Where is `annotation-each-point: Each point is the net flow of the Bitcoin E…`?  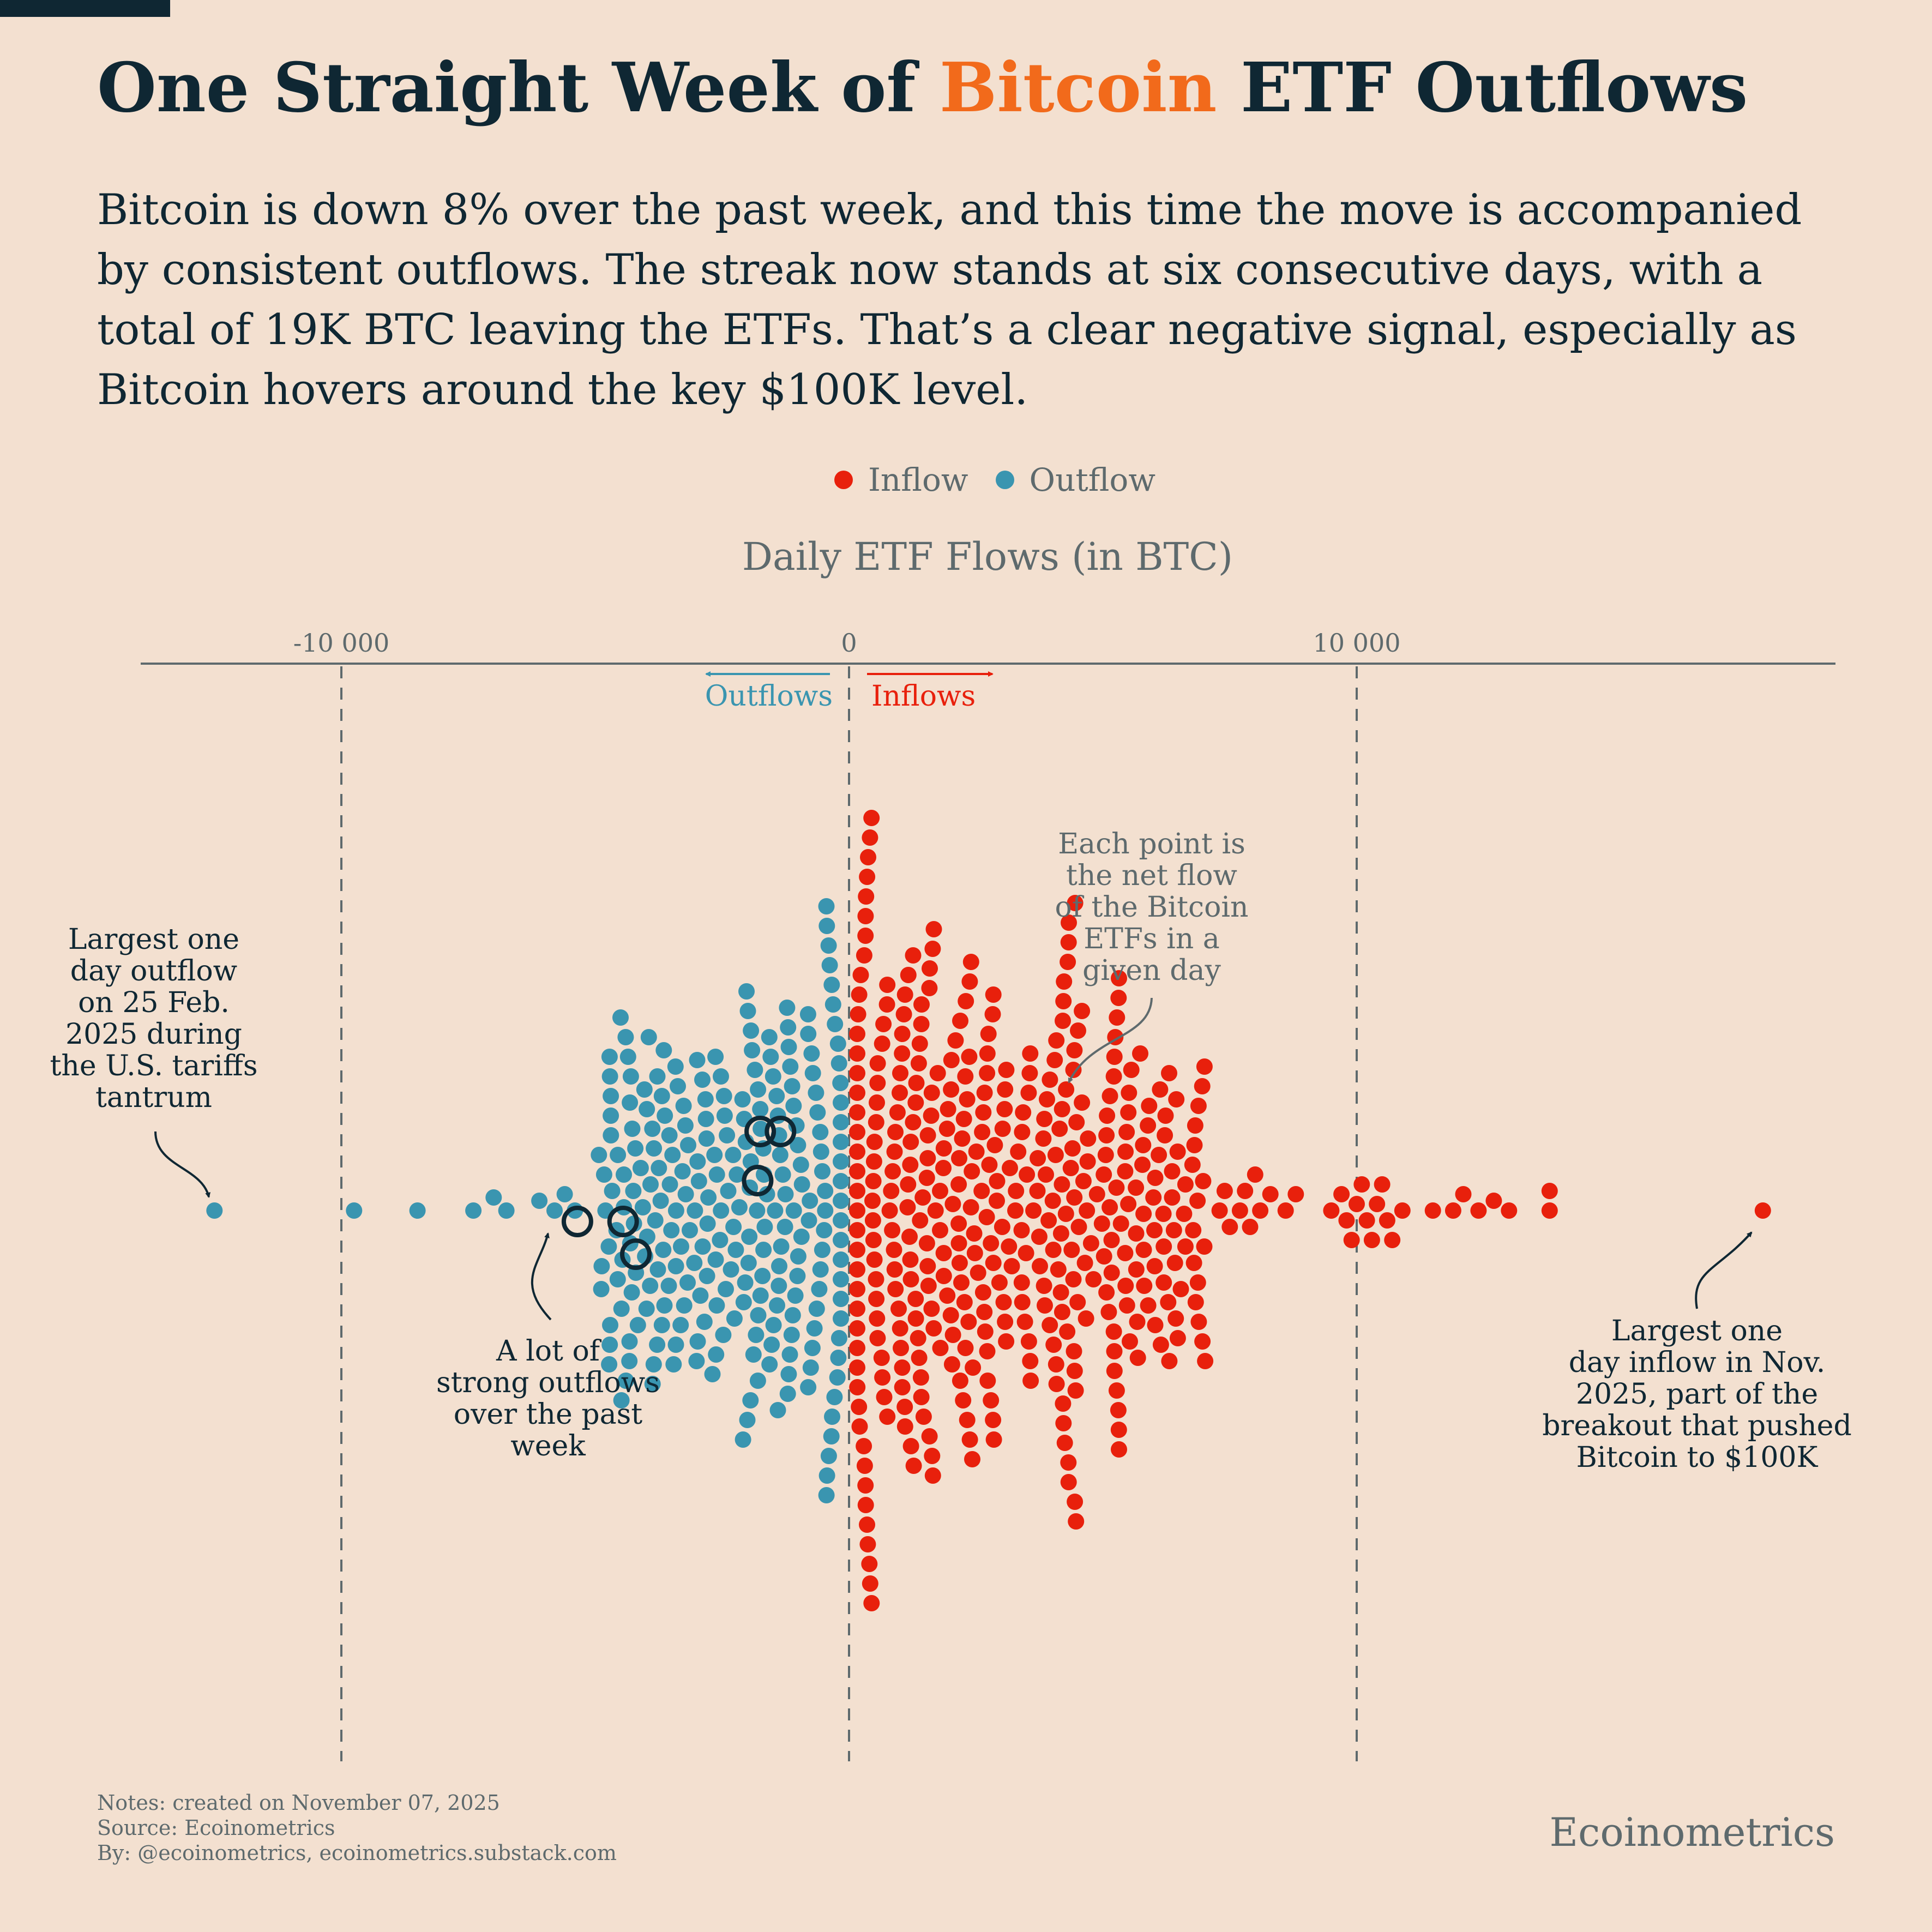
annotation-each-point: Each point is the net flow of the Bitcoin E… is located at coordinates (1152, 956).